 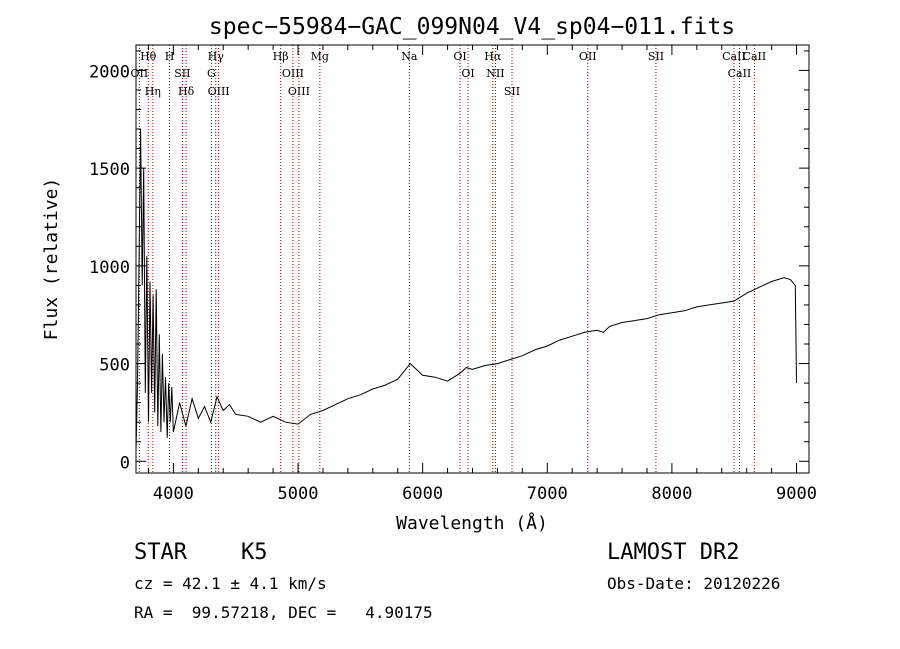 I want to click on line-label-0: Hθ, so click(x=148, y=56).